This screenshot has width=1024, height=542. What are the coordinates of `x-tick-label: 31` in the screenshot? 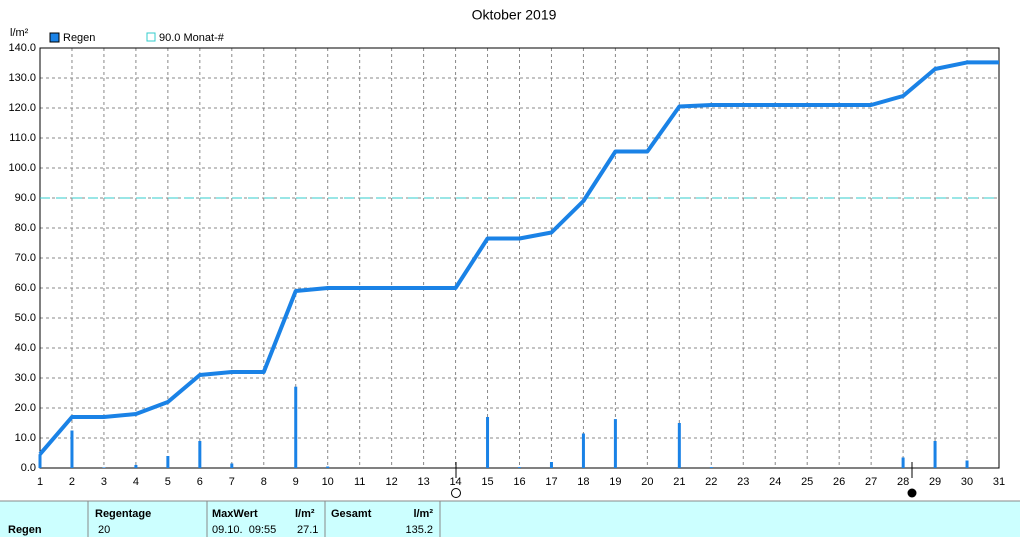 It's located at (999, 482).